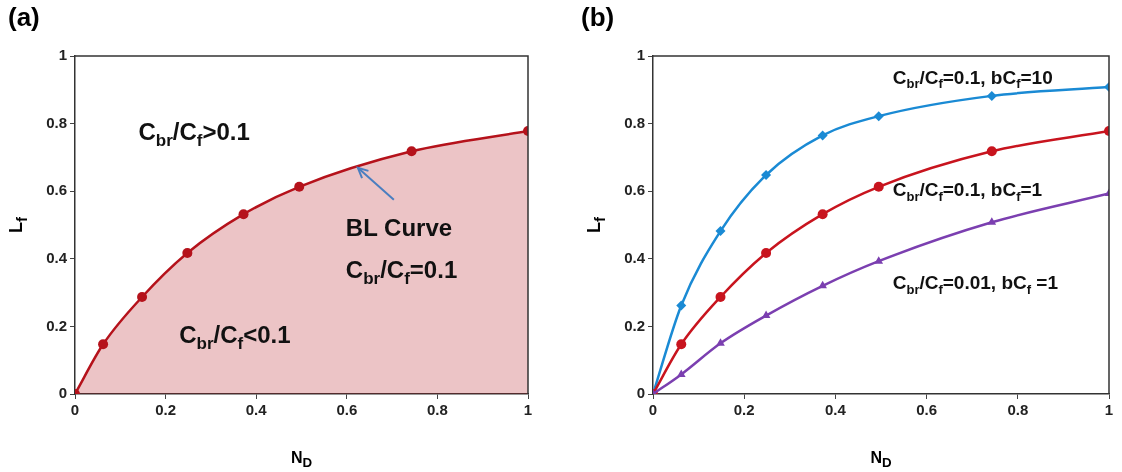 The width and height of the screenshot is (1122, 472). I want to click on chart-title: (b), so click(598, 17).